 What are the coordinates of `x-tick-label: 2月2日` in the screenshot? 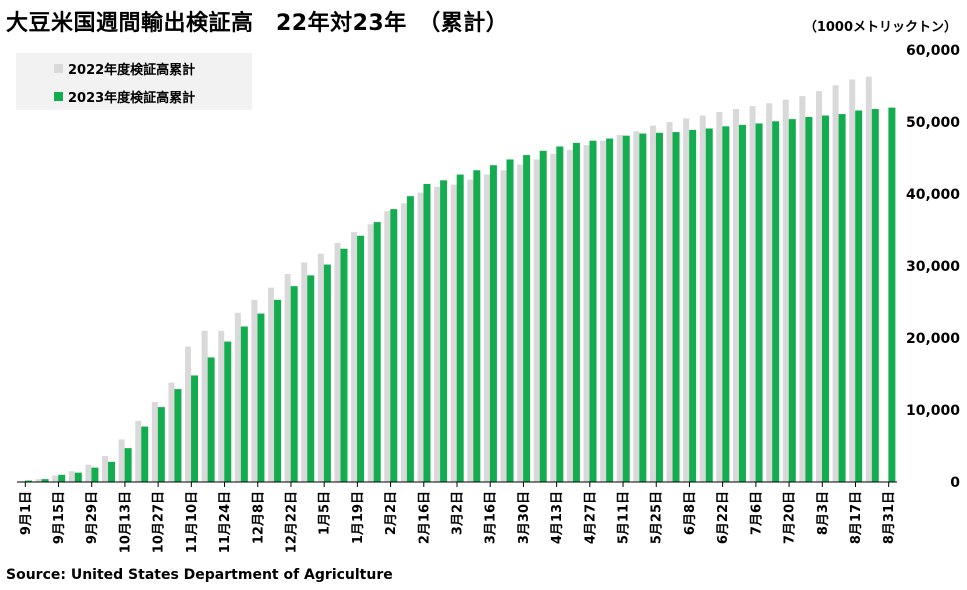 It's located at (391, 513).